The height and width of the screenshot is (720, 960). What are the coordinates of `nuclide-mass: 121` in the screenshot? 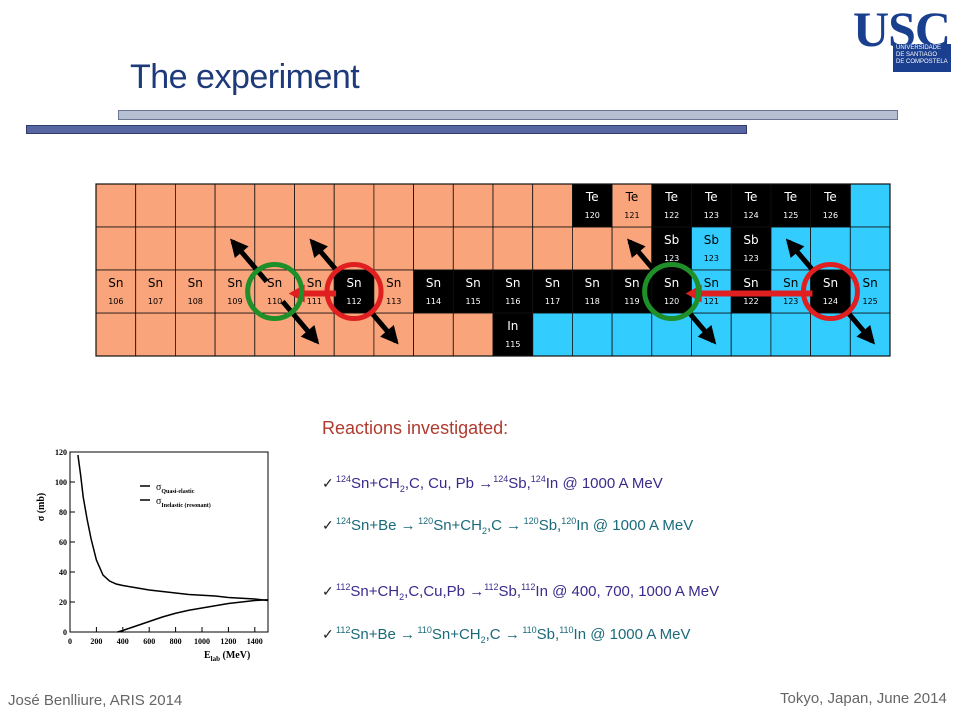 It's located at (631, 215).